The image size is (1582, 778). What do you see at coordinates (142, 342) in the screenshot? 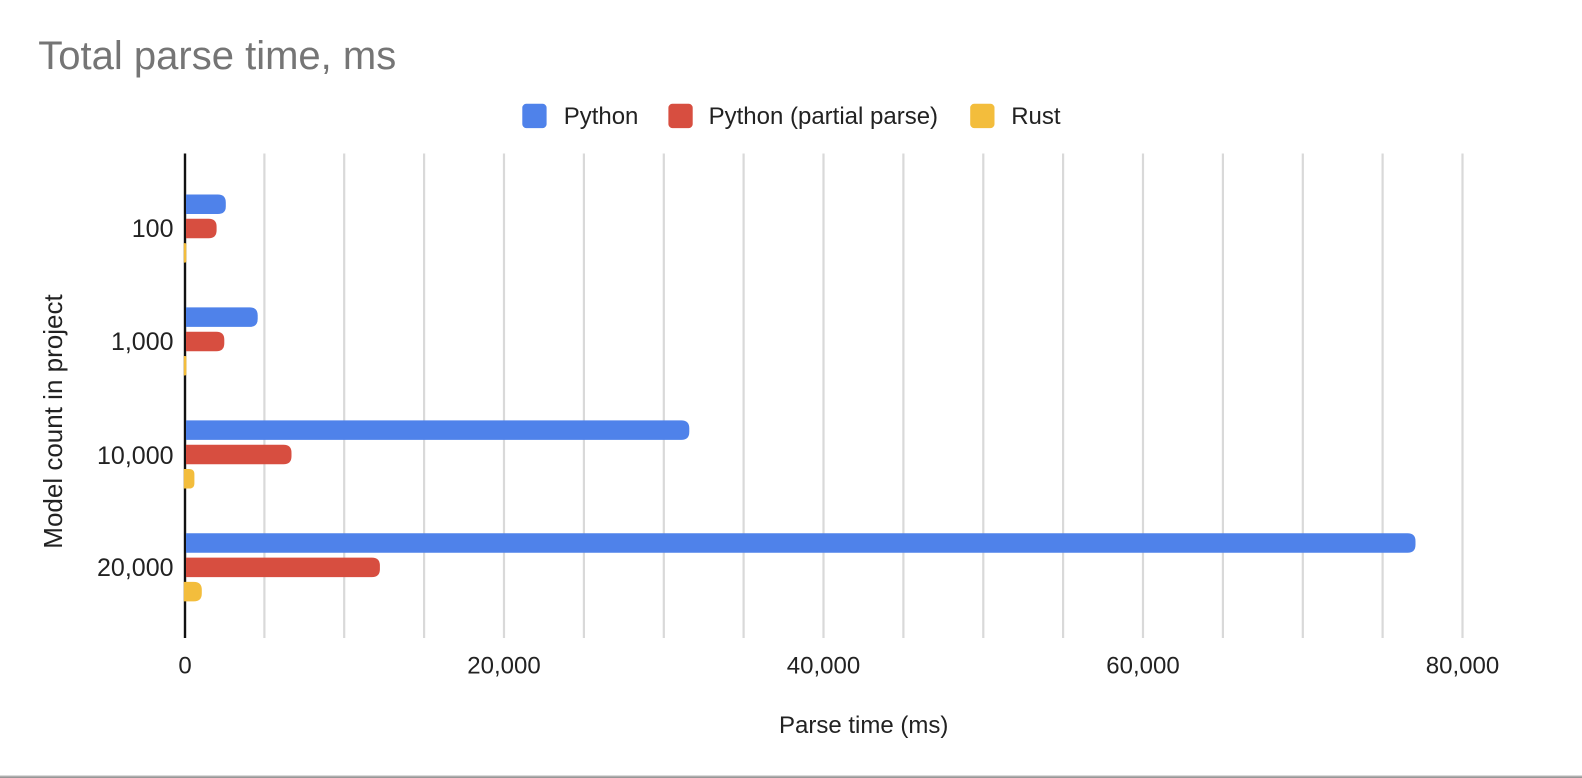
I see `svg-text: 1,000` at bounding box center [142, 342].